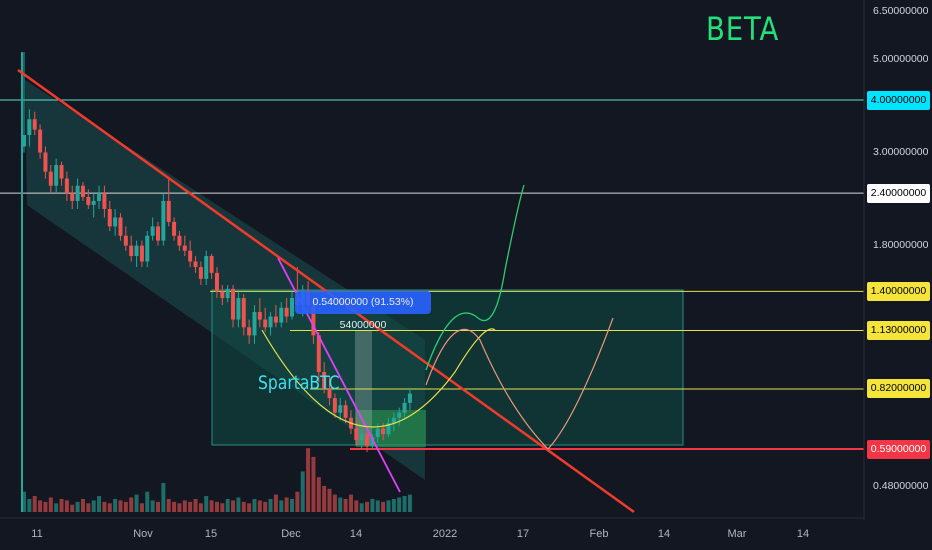 The width and height of the screenshot is (932, 550). What do you see at coordinates (898, 330) in the screenshot?
I see `price-level-badge: 1.13000000` at bounding box center [898, 330].